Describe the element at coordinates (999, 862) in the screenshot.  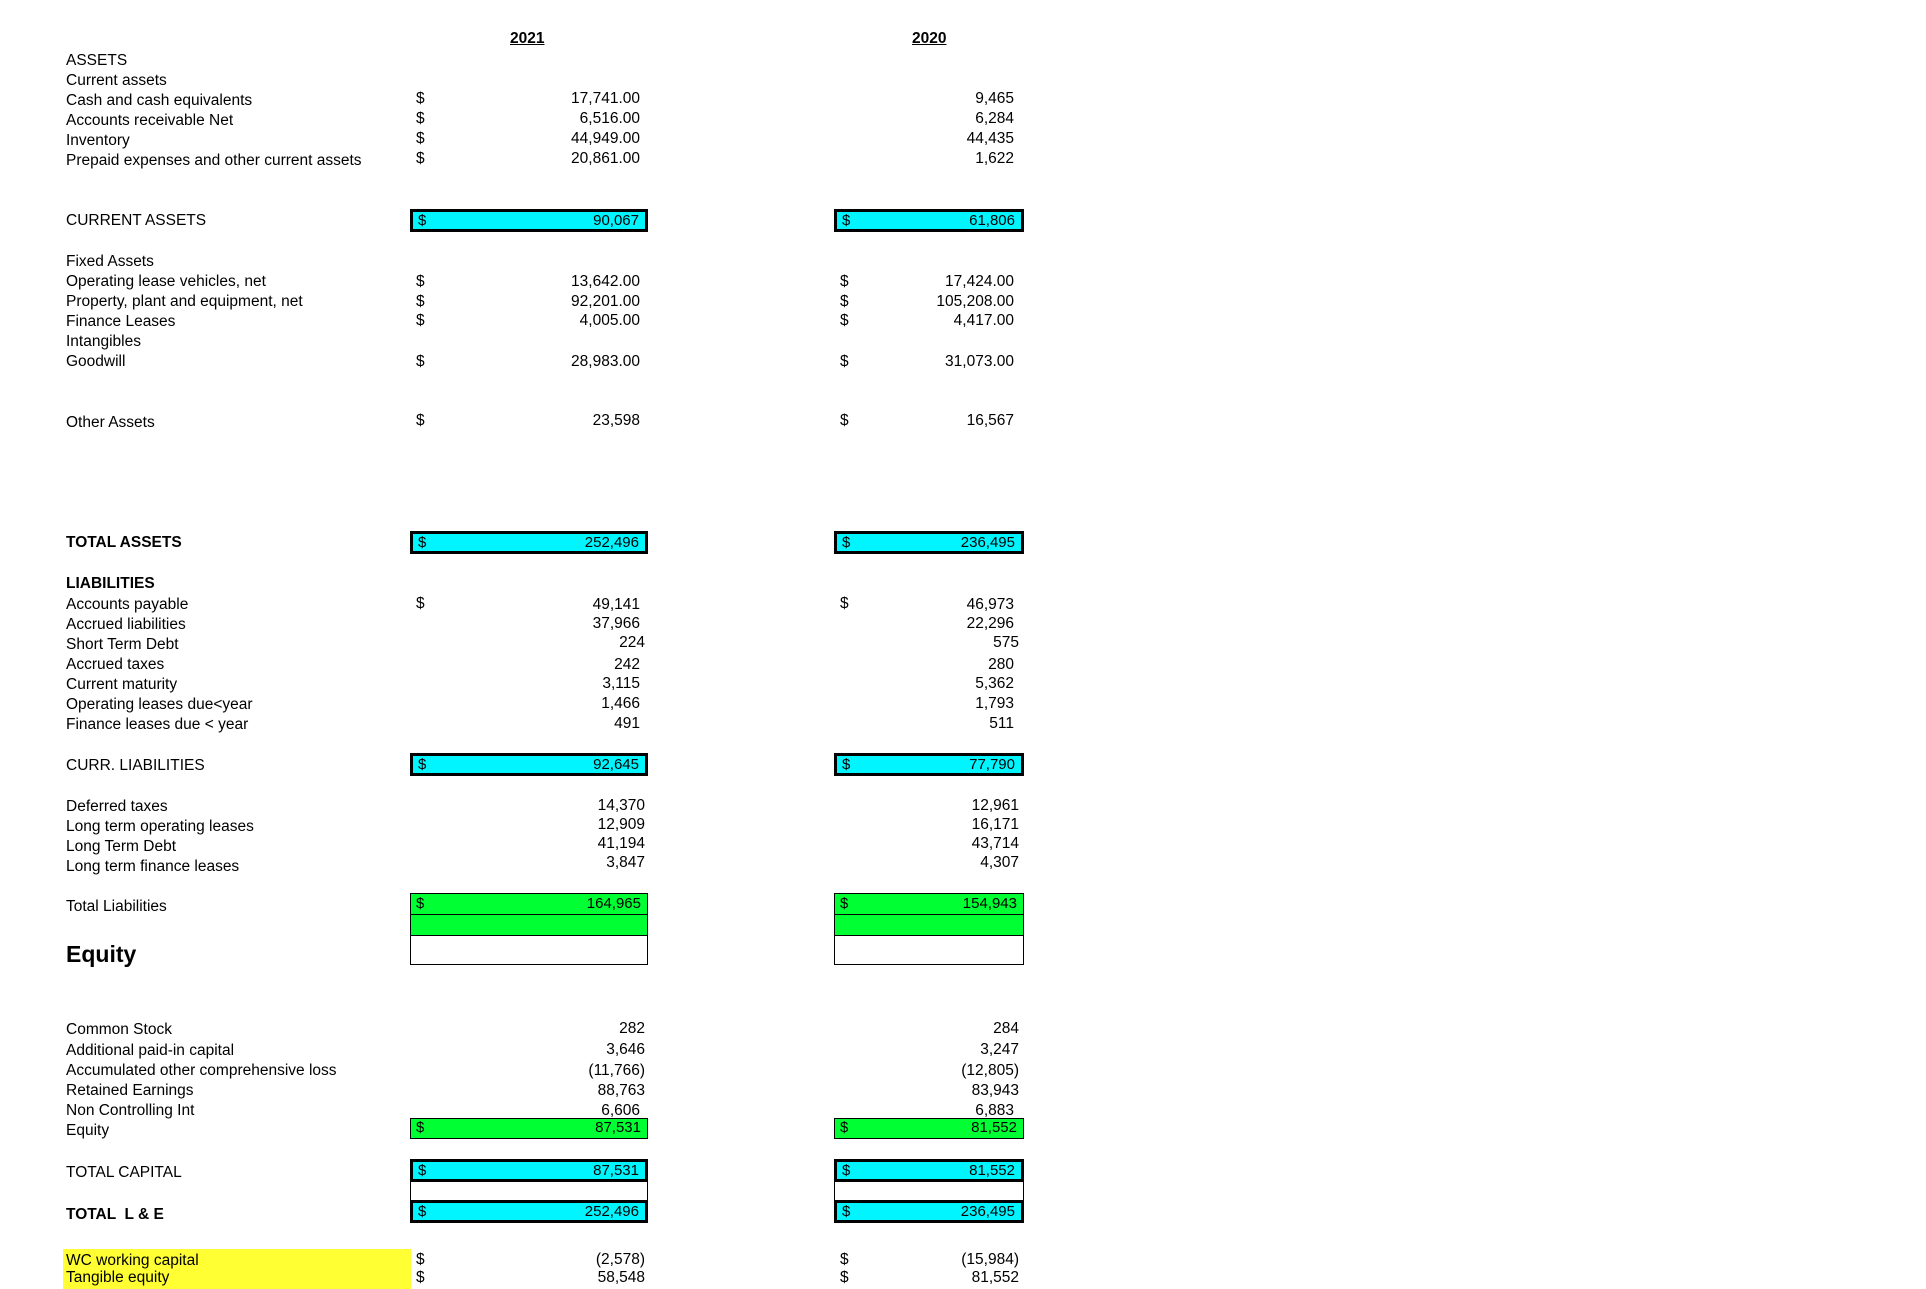
I see `value-2020: 4,307` at that location.